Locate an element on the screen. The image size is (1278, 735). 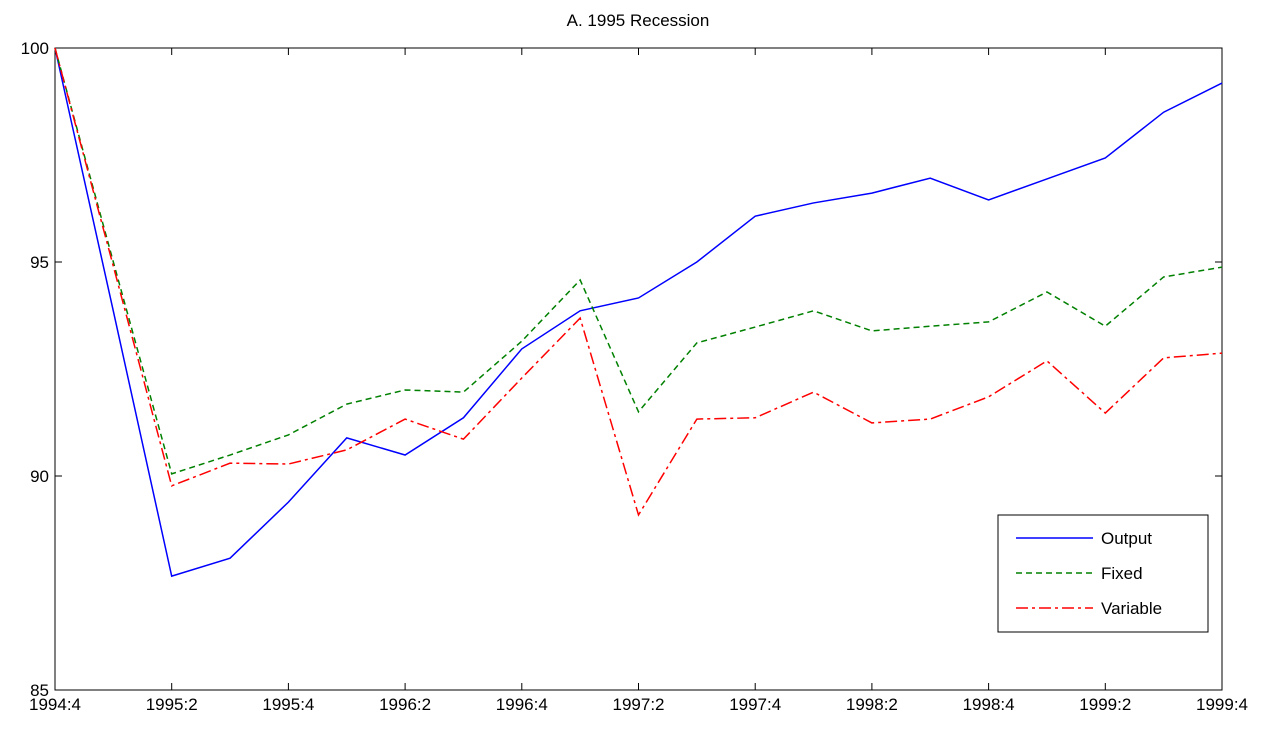
x-tick-label: 1996:2 is located at coordinates (405, 704).